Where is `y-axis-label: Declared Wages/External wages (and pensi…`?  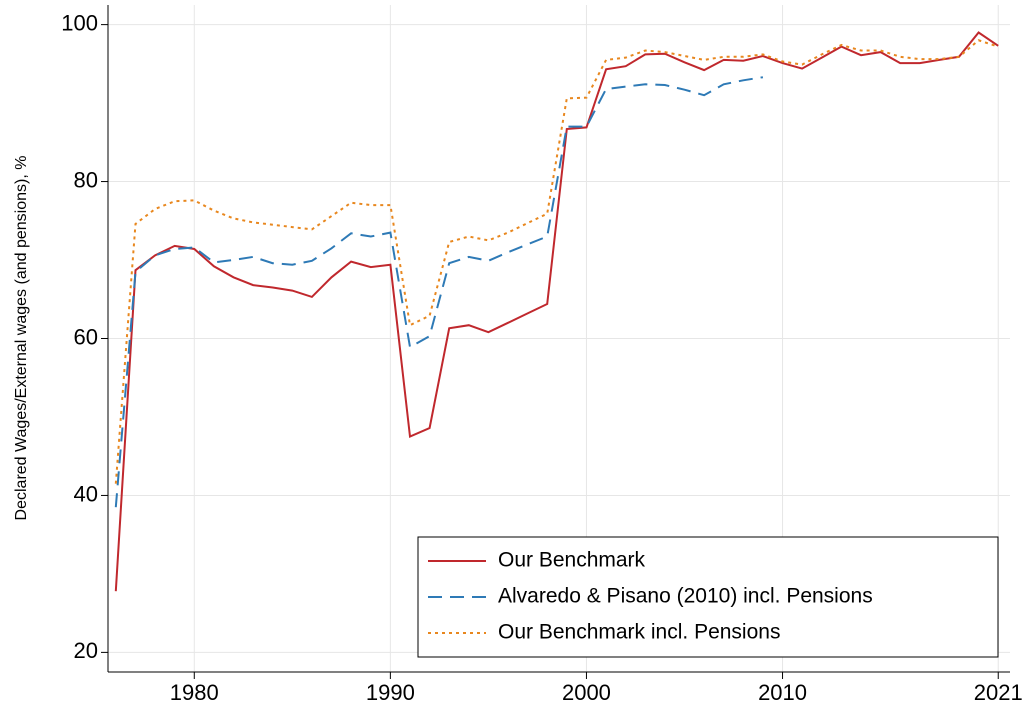 y-axis-label: Declared Wages/External wages (and pensi… is located at coordinates (21, 338).